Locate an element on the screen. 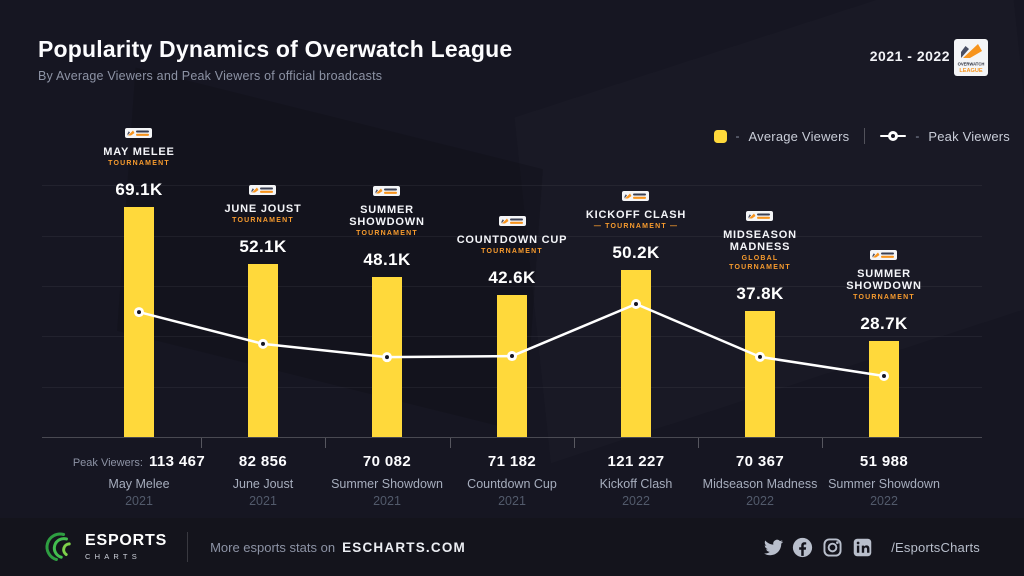 The image size is (1024, 576). peak-viewers-value: 70 082 is located at coordinates (387, 461).